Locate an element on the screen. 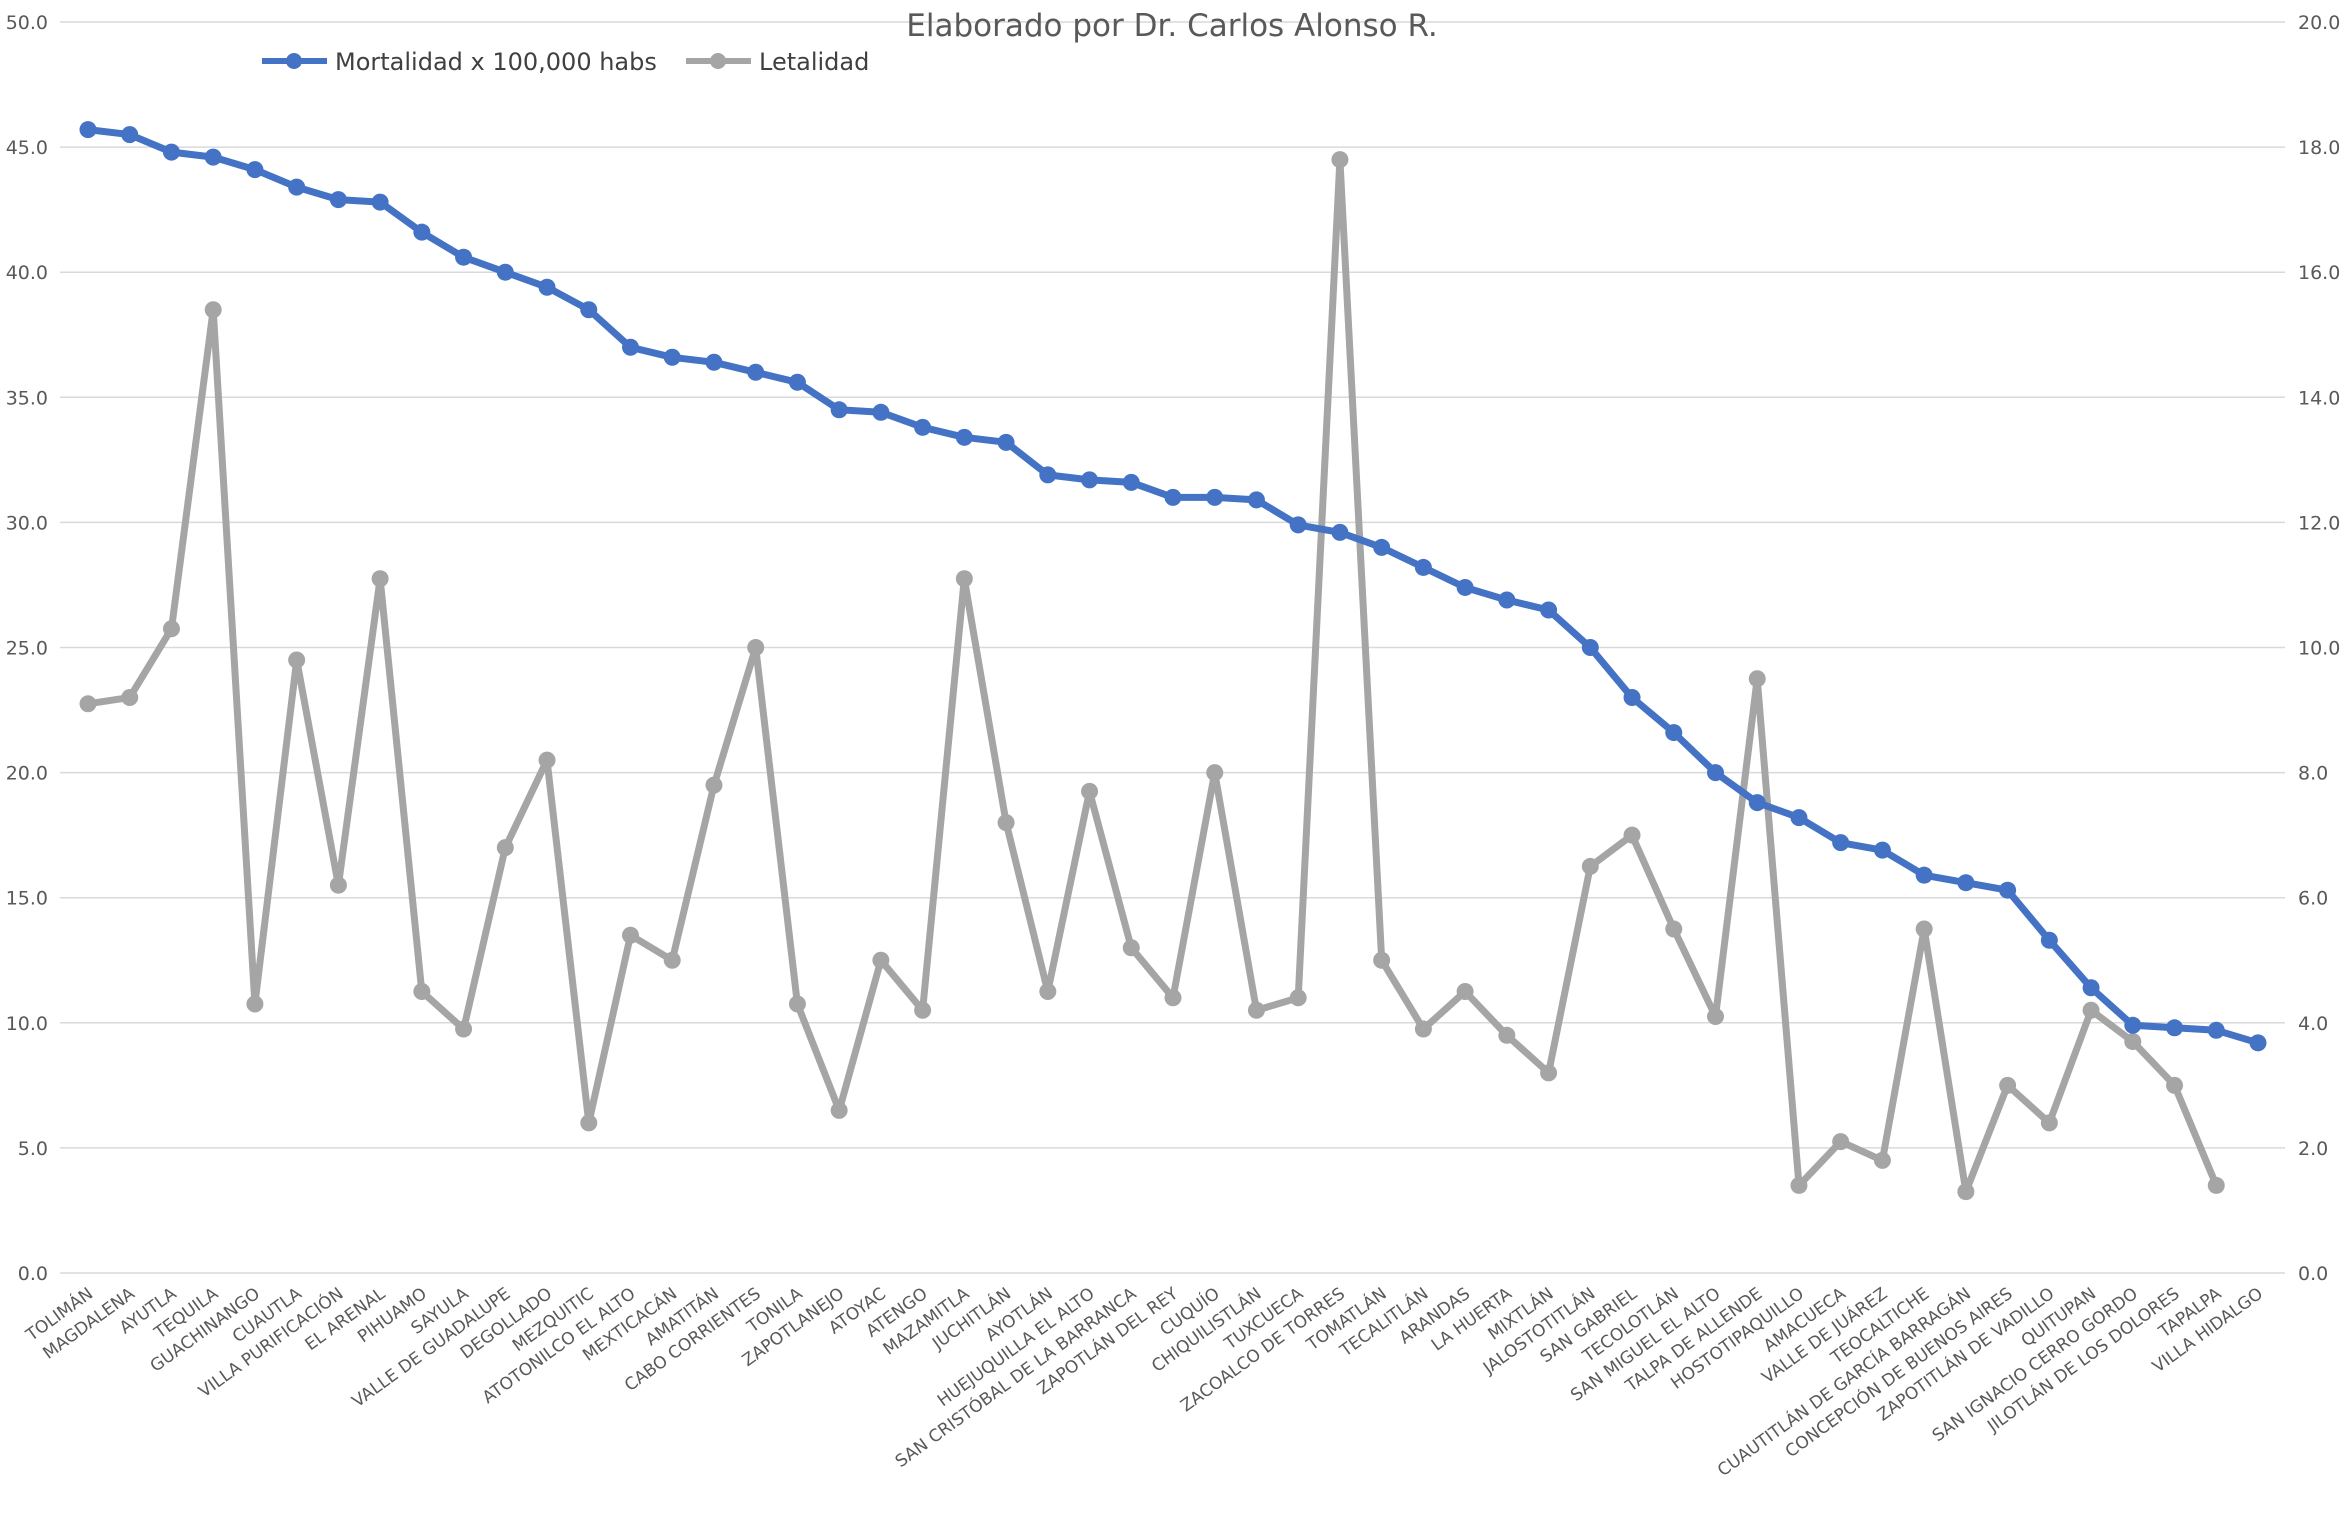  y-tick-label: 30.0 is located at coordinates (27, 523).